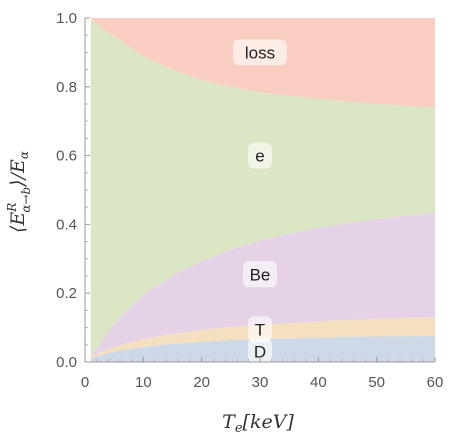 The image size is (450, 444). I want to click on x-tick-label: 10, so click(143, 382).